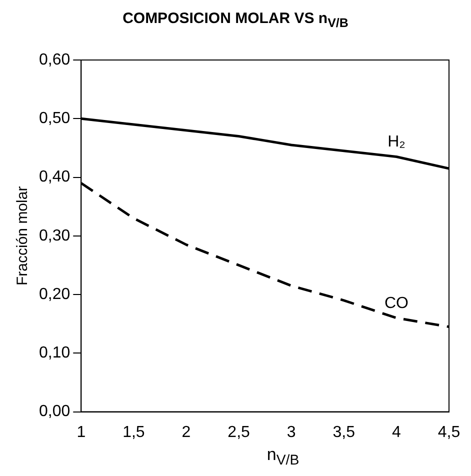  I want to click on y-tick-label: 0,60, so click(54, 59).